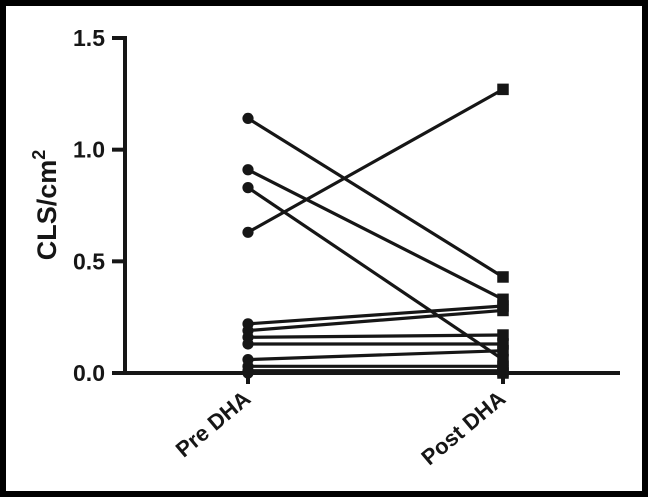 The width and height of the screenshot is (648, 497). I want to click on y-tick-label: 0.5, so click(89, 261).